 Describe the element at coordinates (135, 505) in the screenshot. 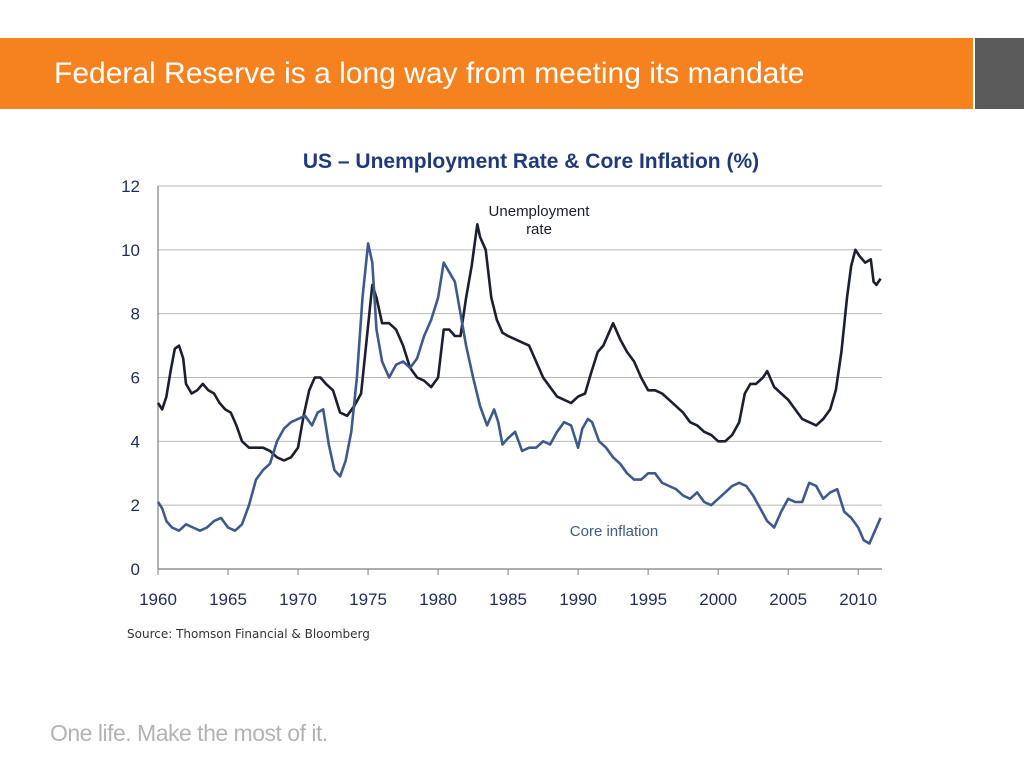

I see `y-tick-label: 2` at that location.